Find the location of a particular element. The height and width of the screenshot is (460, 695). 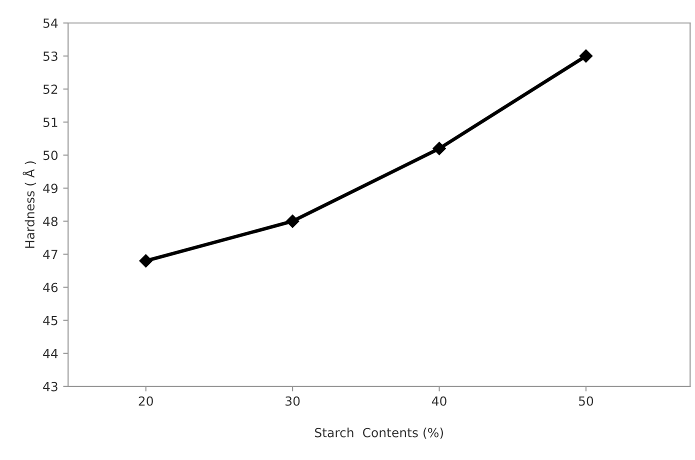

y-tick-label: 53 is located at coordinates (50, 56).